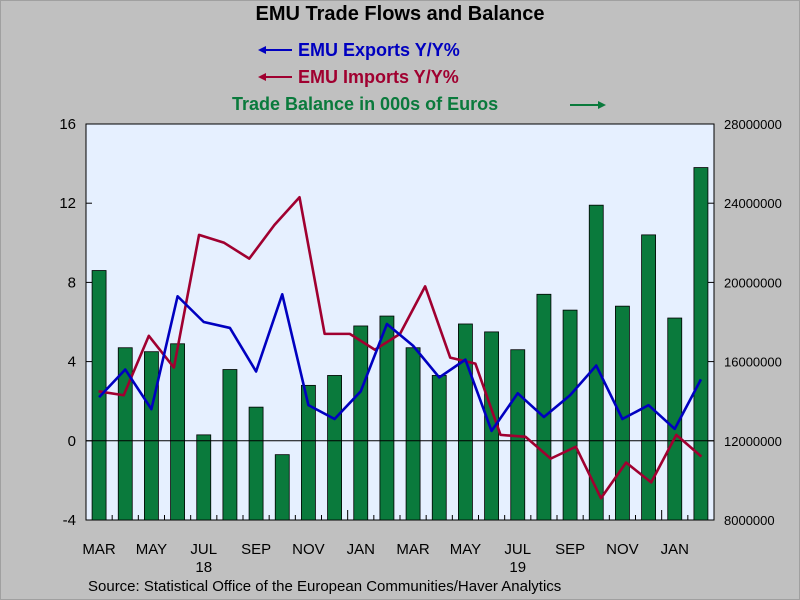  Describe the element at coordinates (67, 203) in the screenshot. I see `left-axis-tick-label: 12` at that location.